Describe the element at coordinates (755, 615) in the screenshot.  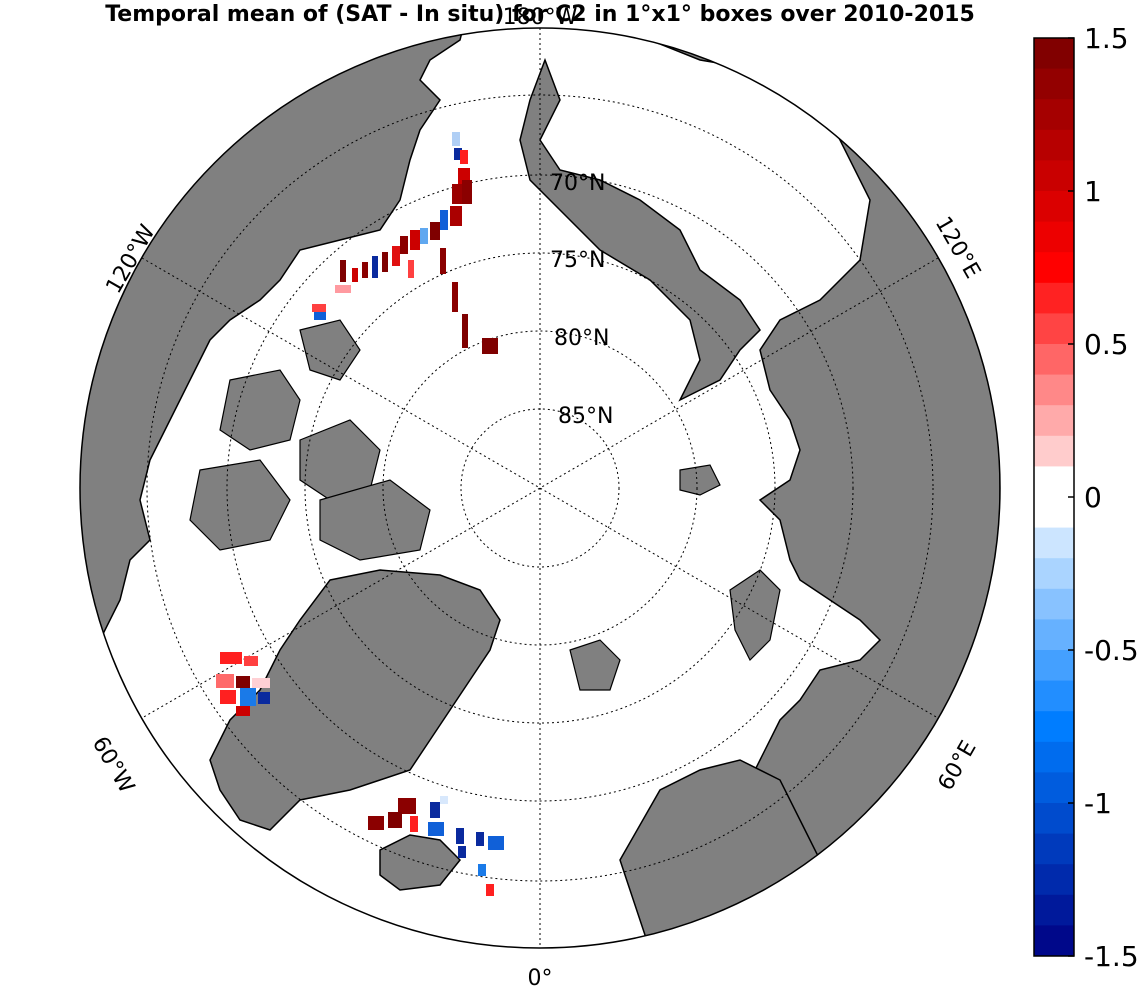
I see `land-novayazemlya` at that location.